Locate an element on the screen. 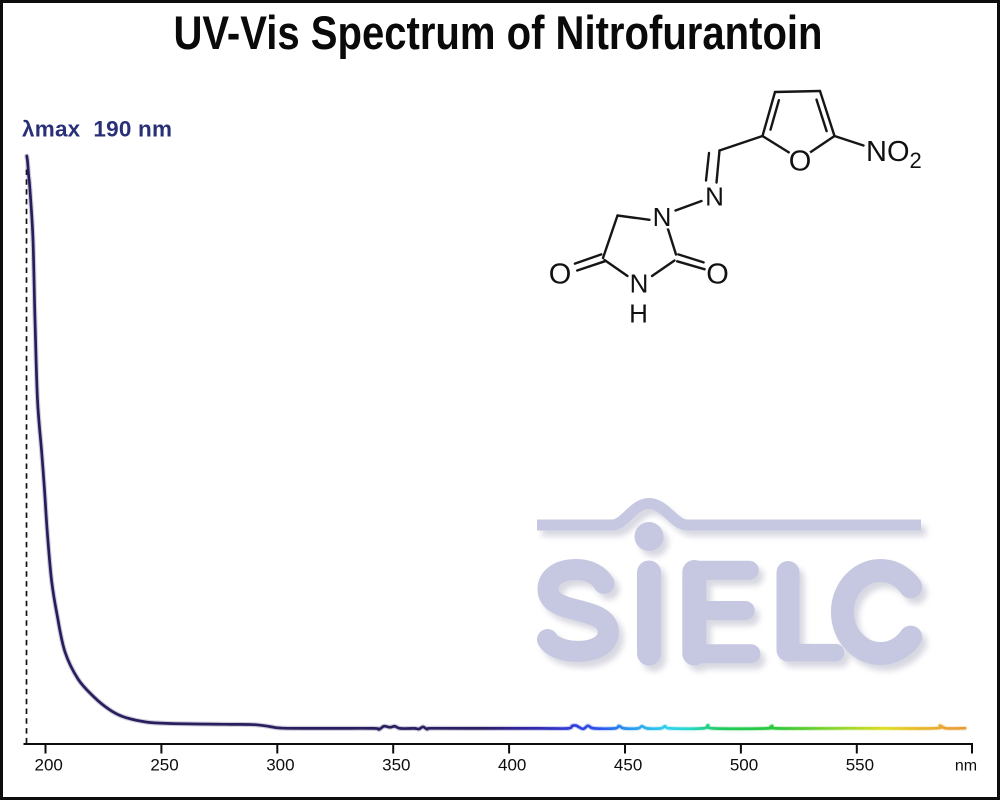 This screenshot has width=1000, height=800. svg-text: 500 is located at coordinates (744, 765).